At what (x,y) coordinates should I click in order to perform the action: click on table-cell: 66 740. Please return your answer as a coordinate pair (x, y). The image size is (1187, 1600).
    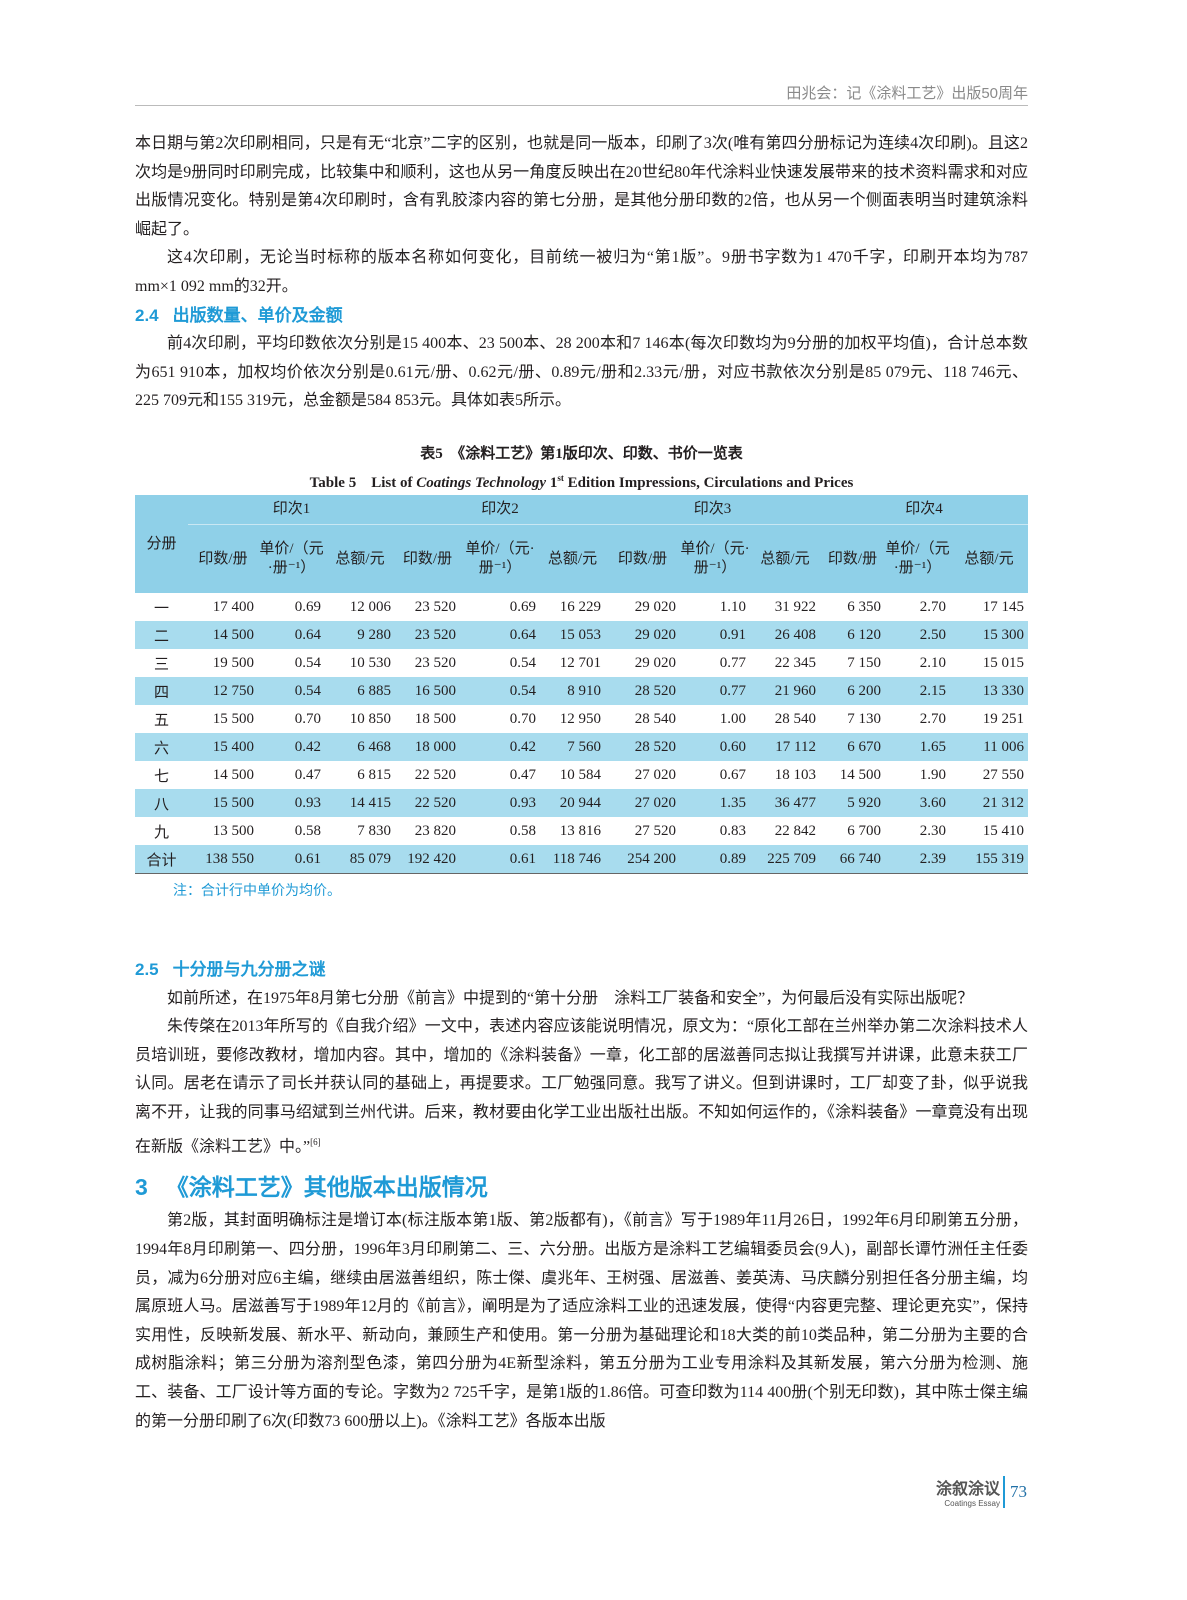
    Looking at the image, I should click on (852, 859).